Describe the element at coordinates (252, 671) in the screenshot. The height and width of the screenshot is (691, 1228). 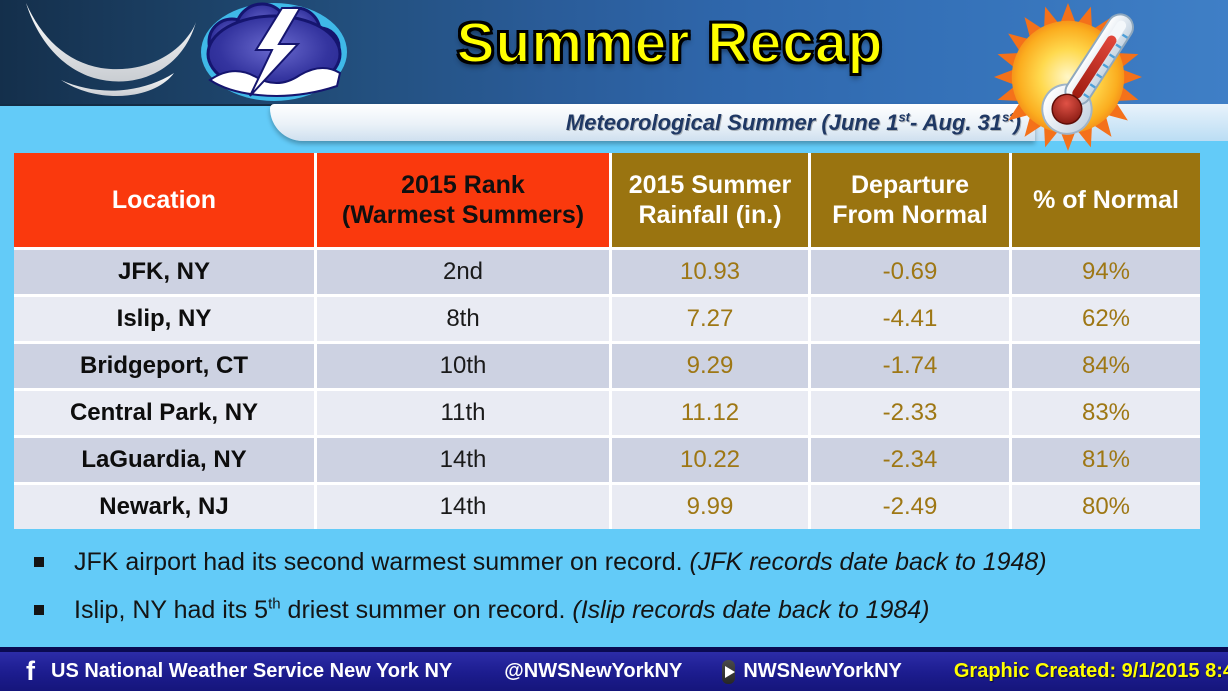
I see `facebook-handle: US National Weather Service New York NY` at that location.